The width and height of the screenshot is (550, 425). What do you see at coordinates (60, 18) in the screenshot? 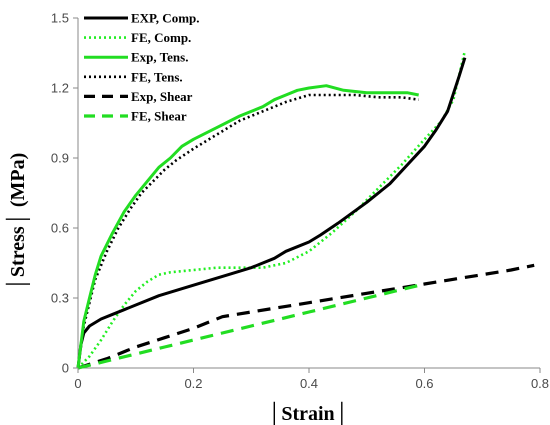
I see `y-tick-label: 1.5` at bounding box center [60, 18].